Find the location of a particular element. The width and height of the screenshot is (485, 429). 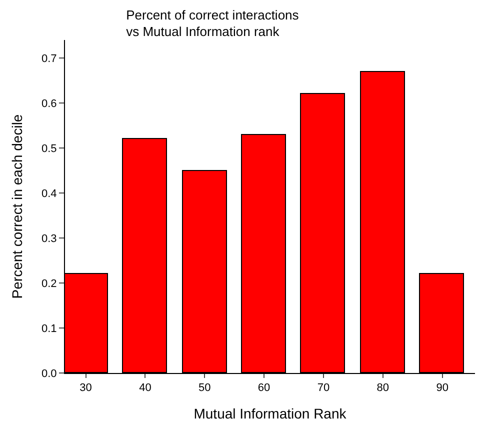

y-tick-label: 0.1 is located at coordinates (49, 328).